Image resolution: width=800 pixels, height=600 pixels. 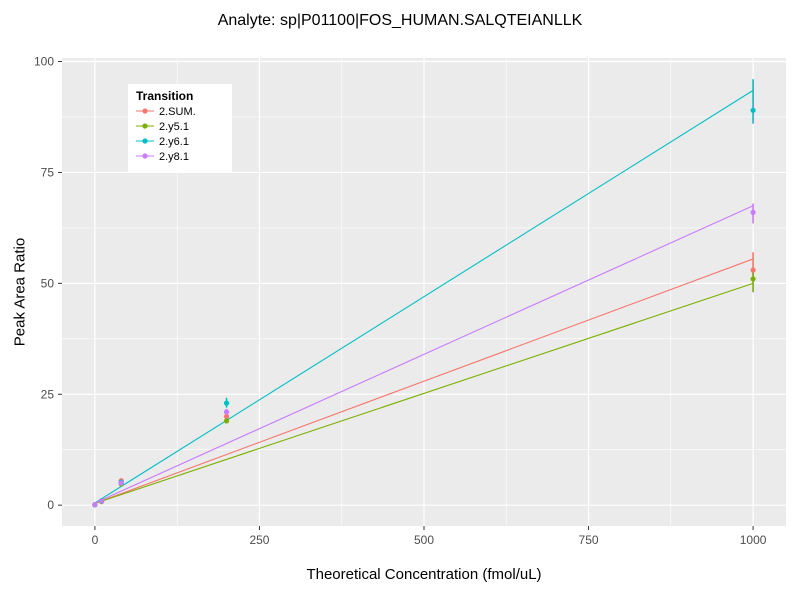 What do you see at coordinates (44, 62) in the screenshot?
I see `y-tick-label: 100` at bounding box center [44, 62].